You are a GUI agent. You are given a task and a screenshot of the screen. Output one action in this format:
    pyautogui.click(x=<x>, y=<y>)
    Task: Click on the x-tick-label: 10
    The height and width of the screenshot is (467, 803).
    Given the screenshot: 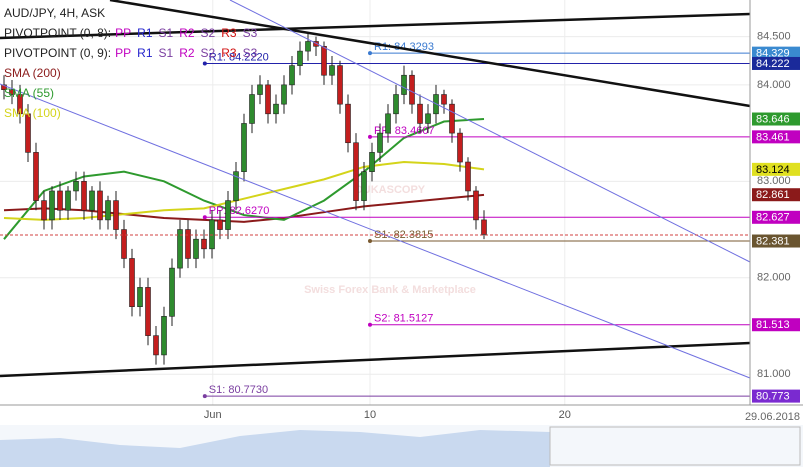 What is the action you would take?
    pyautogui.click(x=370, y=415)
    